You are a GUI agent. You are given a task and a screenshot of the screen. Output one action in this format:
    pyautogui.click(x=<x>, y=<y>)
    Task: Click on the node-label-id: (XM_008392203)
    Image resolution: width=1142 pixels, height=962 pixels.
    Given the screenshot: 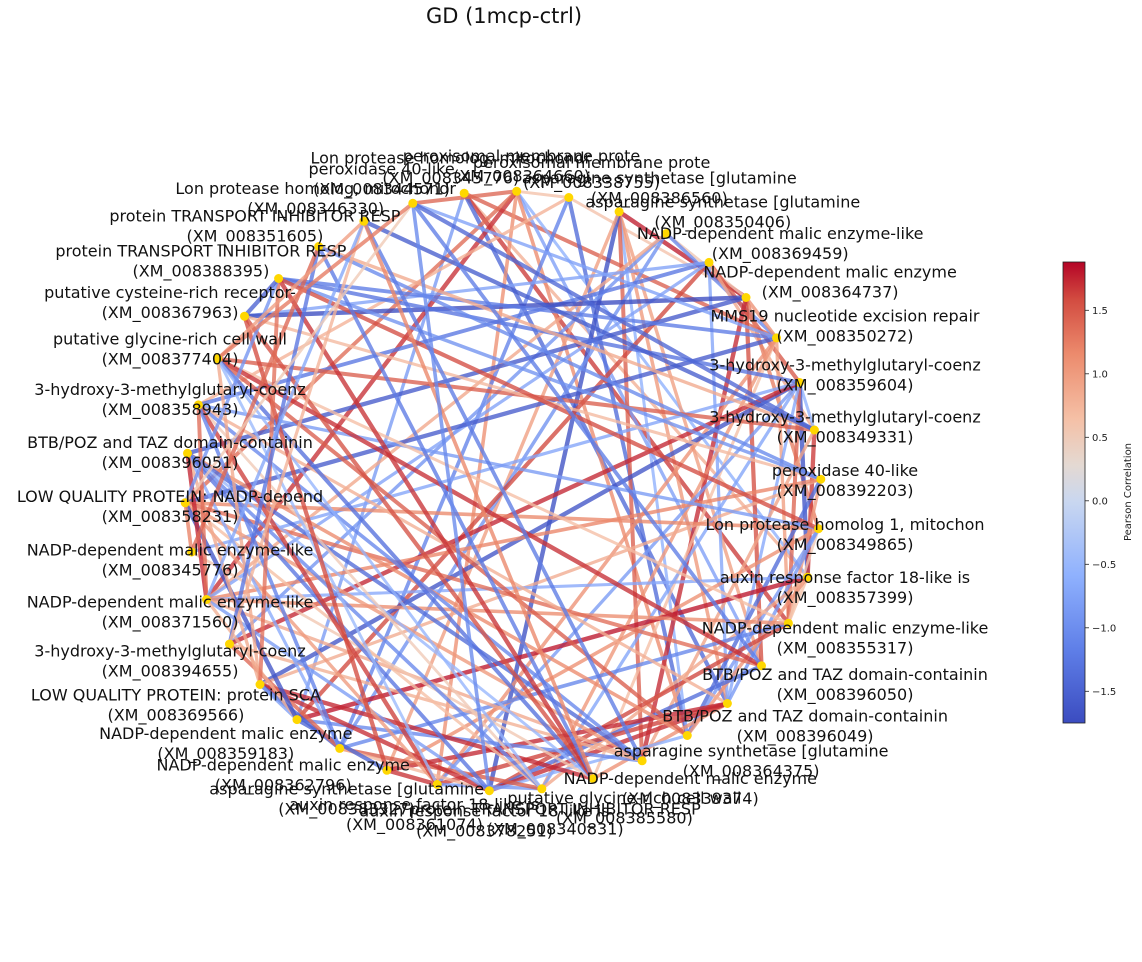 What is the action you would take?
    pyautogui.click(x=845, y=491)
    